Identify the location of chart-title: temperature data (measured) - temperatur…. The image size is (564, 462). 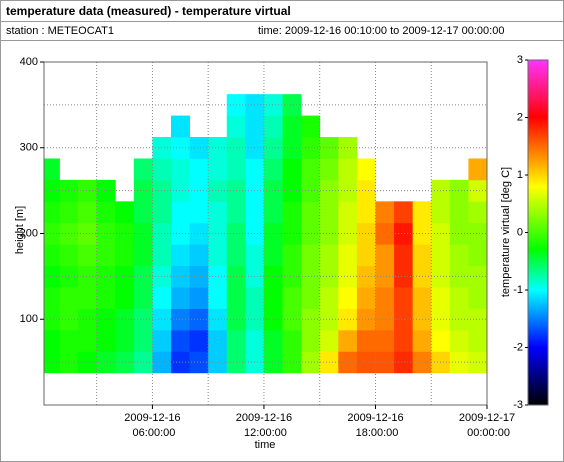
(148, 11).